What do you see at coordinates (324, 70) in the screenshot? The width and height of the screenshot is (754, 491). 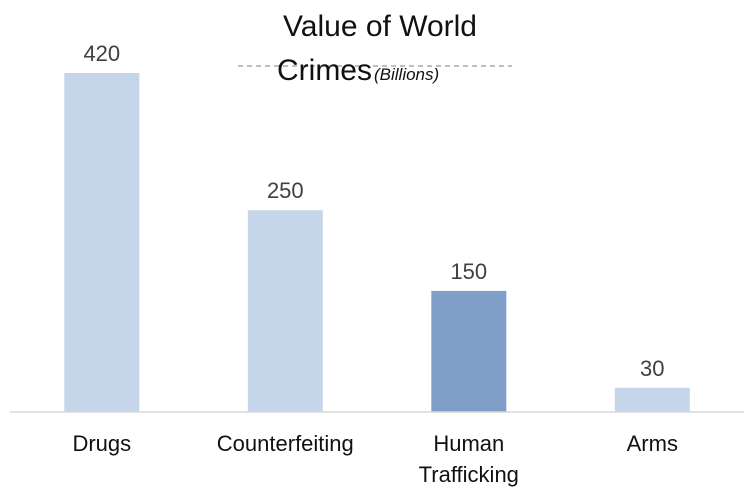 I see `chart-title-line-2: Crimes` at bounding box center [324, 70].